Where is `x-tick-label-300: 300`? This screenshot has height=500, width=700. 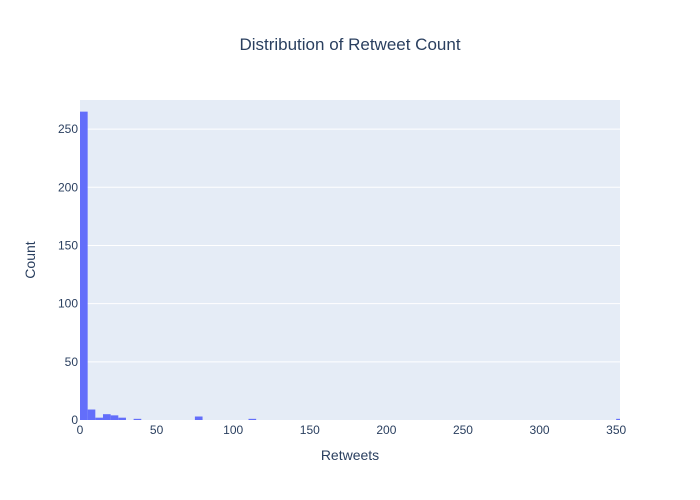 x-tick-label-300: 300 is located at coordinates (540, 430).